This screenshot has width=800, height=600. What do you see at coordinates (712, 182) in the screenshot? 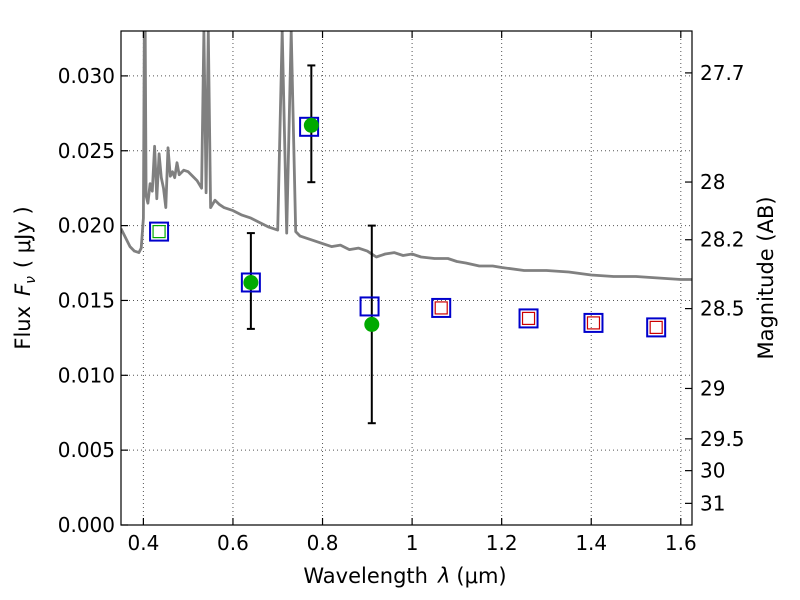
I see `right-tick-label: 28` at bounding box center [712, 182].